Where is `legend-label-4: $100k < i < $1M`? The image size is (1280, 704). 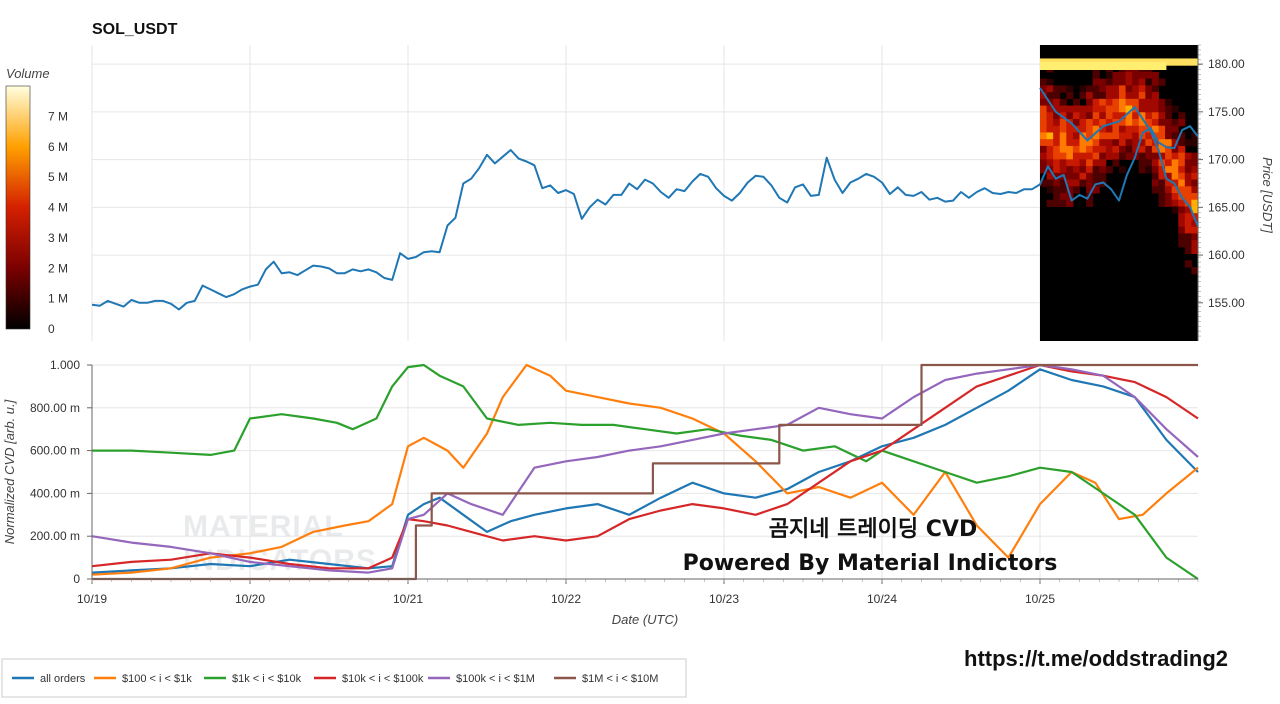 legend-label-4: $100k < i < $1M is located at coordinates (495, 679).